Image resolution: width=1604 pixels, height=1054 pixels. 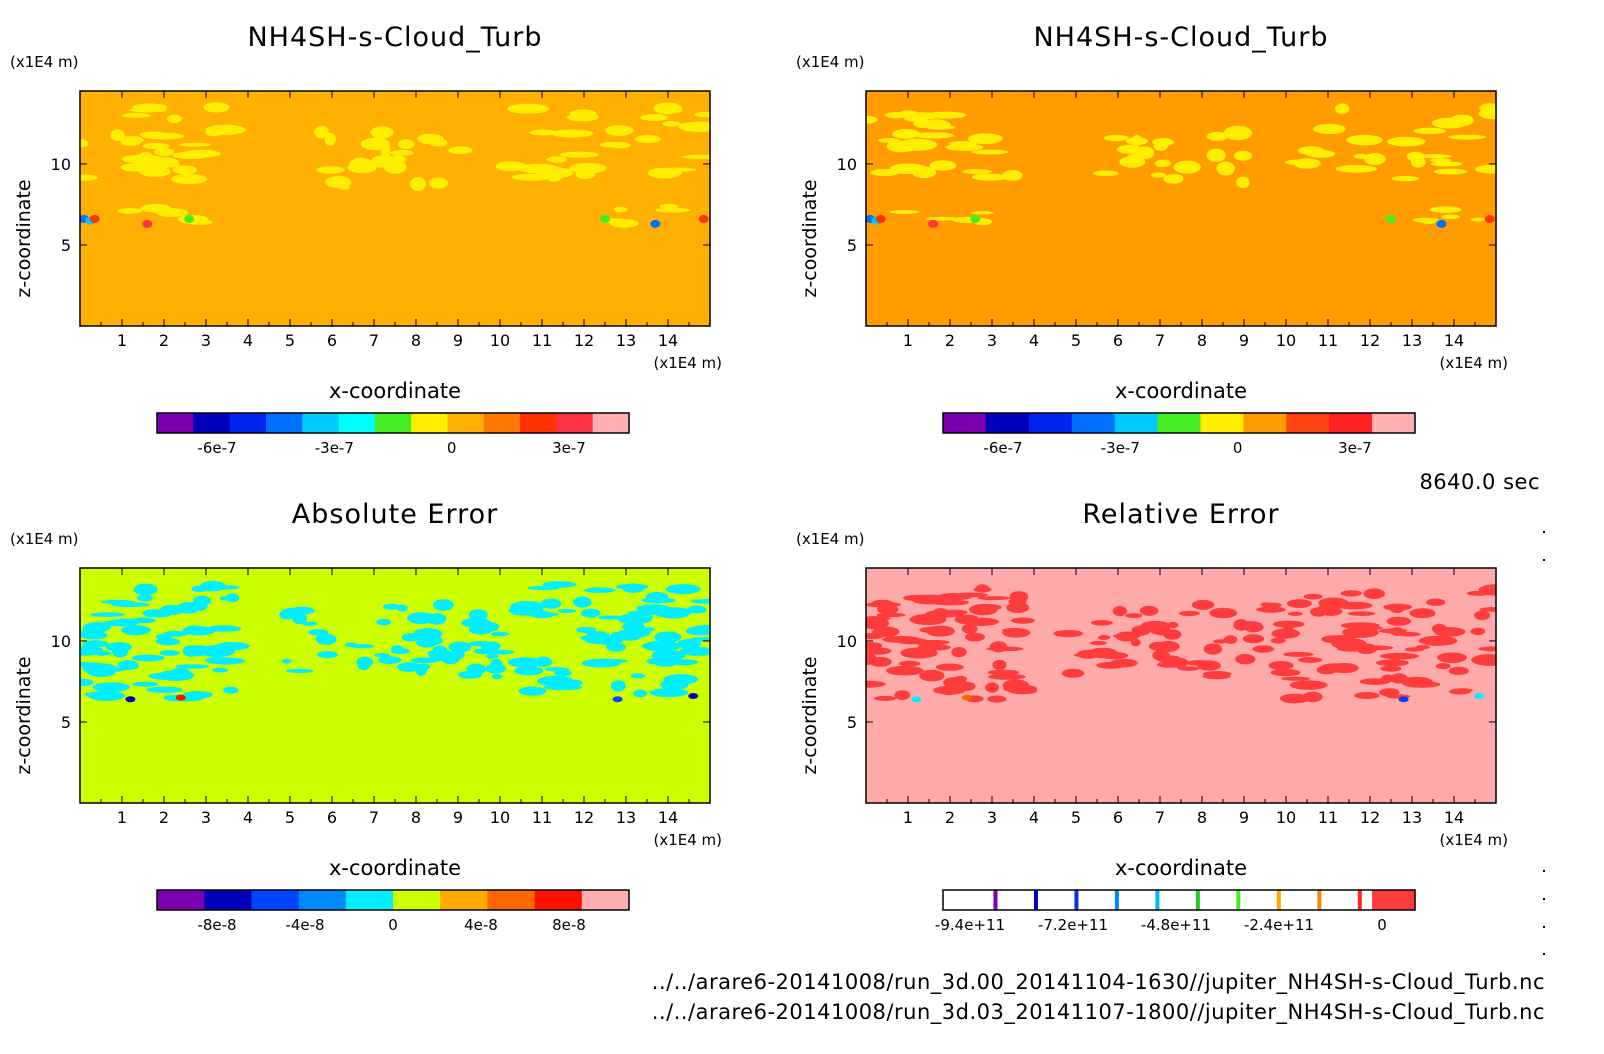 I want to click on colorbar-tick-label: 0, so click(x=1238, y=448).